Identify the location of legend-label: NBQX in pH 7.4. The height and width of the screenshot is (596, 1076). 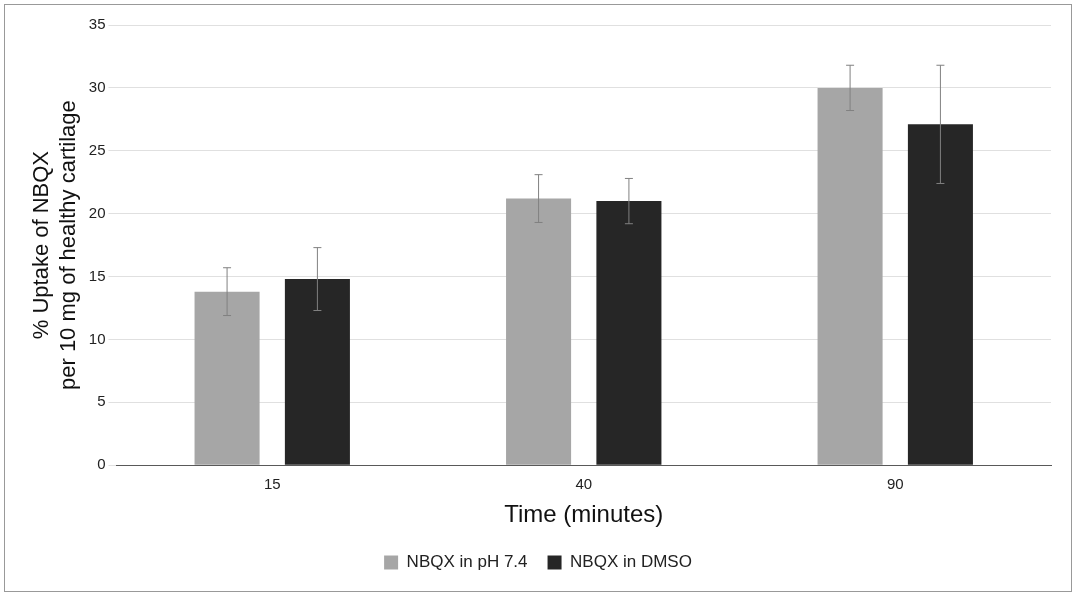
(467, 562).